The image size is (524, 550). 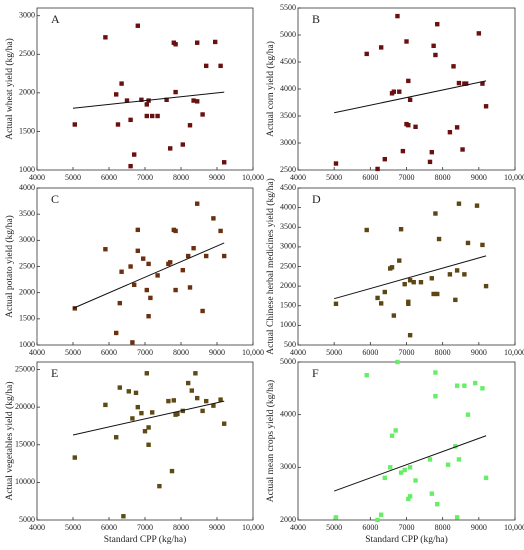 What do you see at coordinates (288, 169) in the screenshot?
I see `y-tick-label: 2500` at bounding box center [288, 169].